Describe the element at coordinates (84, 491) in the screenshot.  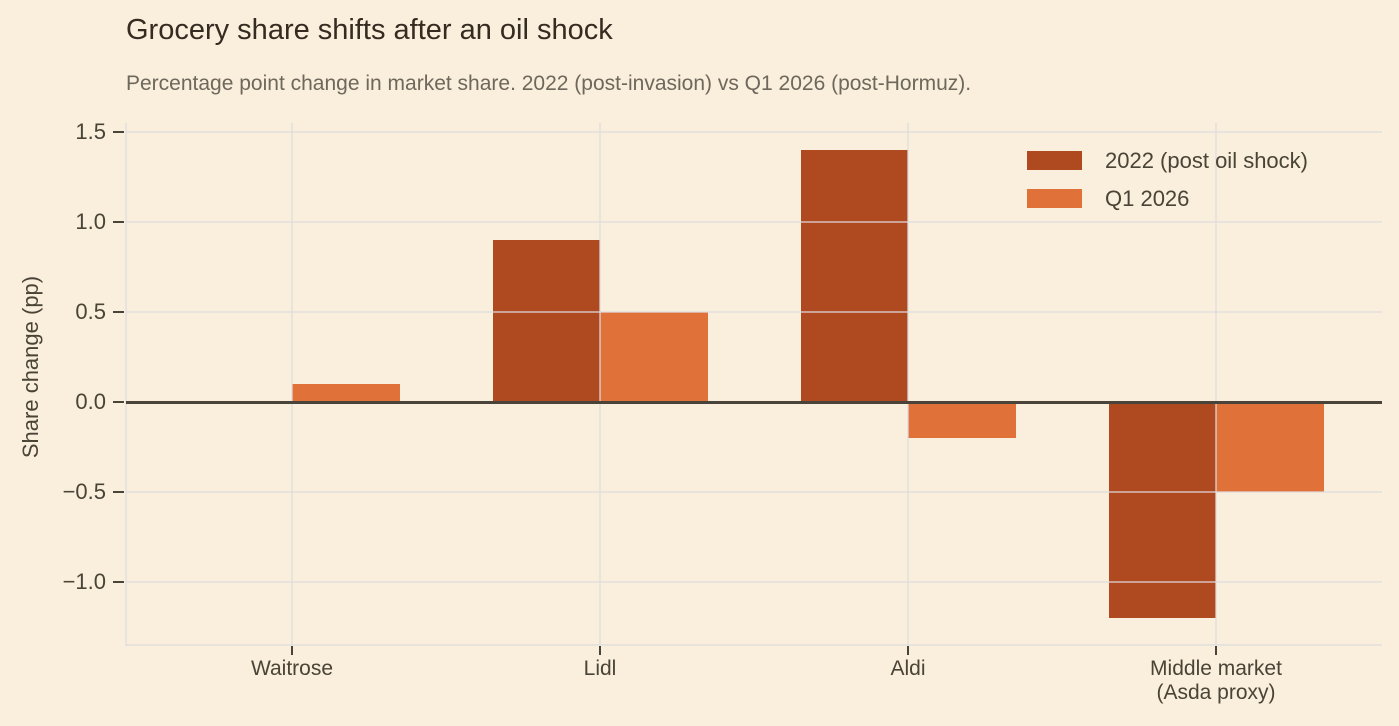
I see `y-tick-label: −0.5` at that location.